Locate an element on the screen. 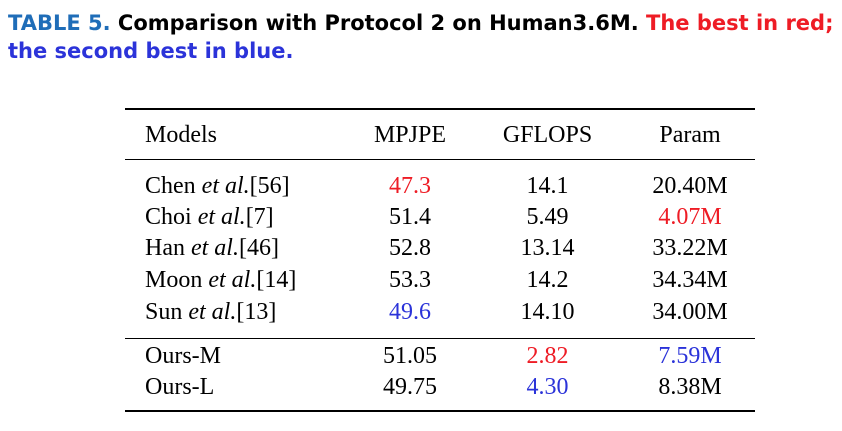 The height and width of the screenshot is (431, 842). mpjpe-value: 52.8 is located at coordinates (410, 248).